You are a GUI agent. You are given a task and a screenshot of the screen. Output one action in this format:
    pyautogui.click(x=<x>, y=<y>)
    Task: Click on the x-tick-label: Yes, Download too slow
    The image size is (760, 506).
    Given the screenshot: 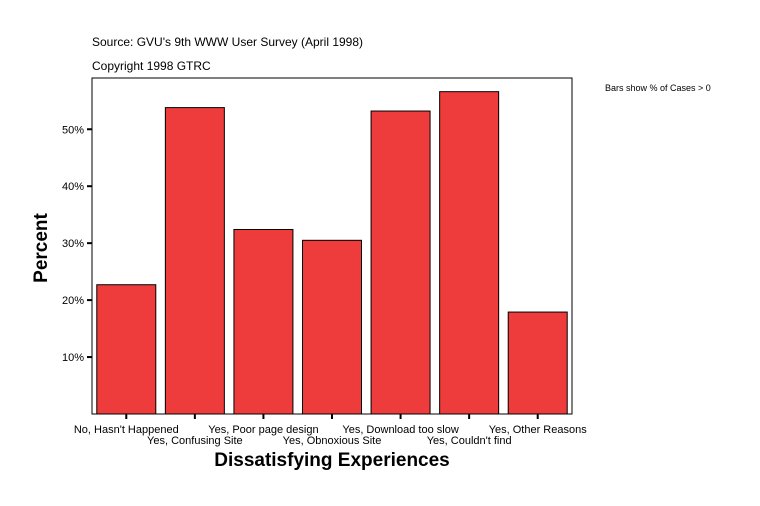 What is the action you would take?
    pyautogui.click(x=400, y=430)
    